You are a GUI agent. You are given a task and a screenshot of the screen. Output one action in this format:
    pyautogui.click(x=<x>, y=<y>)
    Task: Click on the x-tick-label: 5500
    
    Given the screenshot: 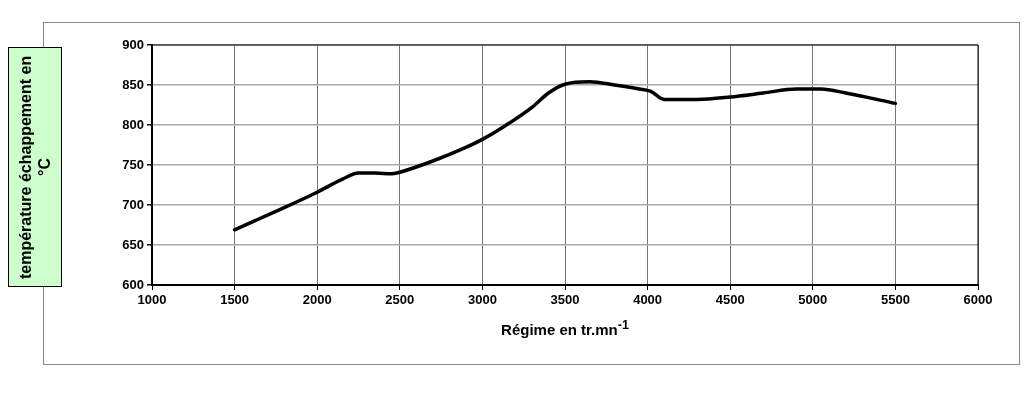 What is the action you would take?
    pyautogui.click(x=895, y=300)
    